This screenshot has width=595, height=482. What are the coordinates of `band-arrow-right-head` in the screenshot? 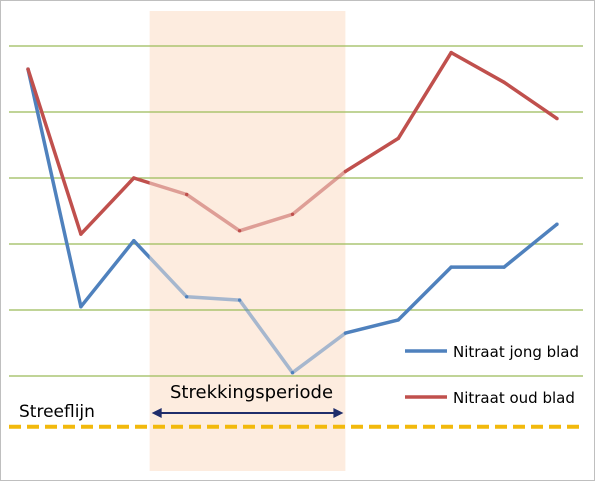 It's located at (338, 413).